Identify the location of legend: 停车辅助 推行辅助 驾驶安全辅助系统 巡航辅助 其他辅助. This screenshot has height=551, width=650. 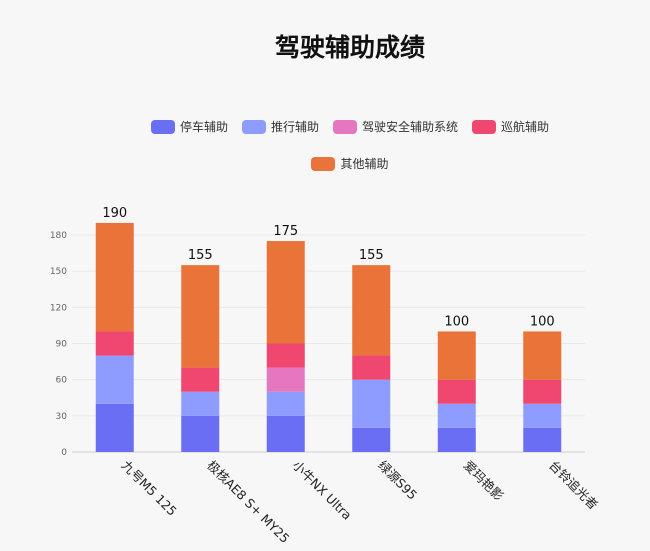
(325, 155).